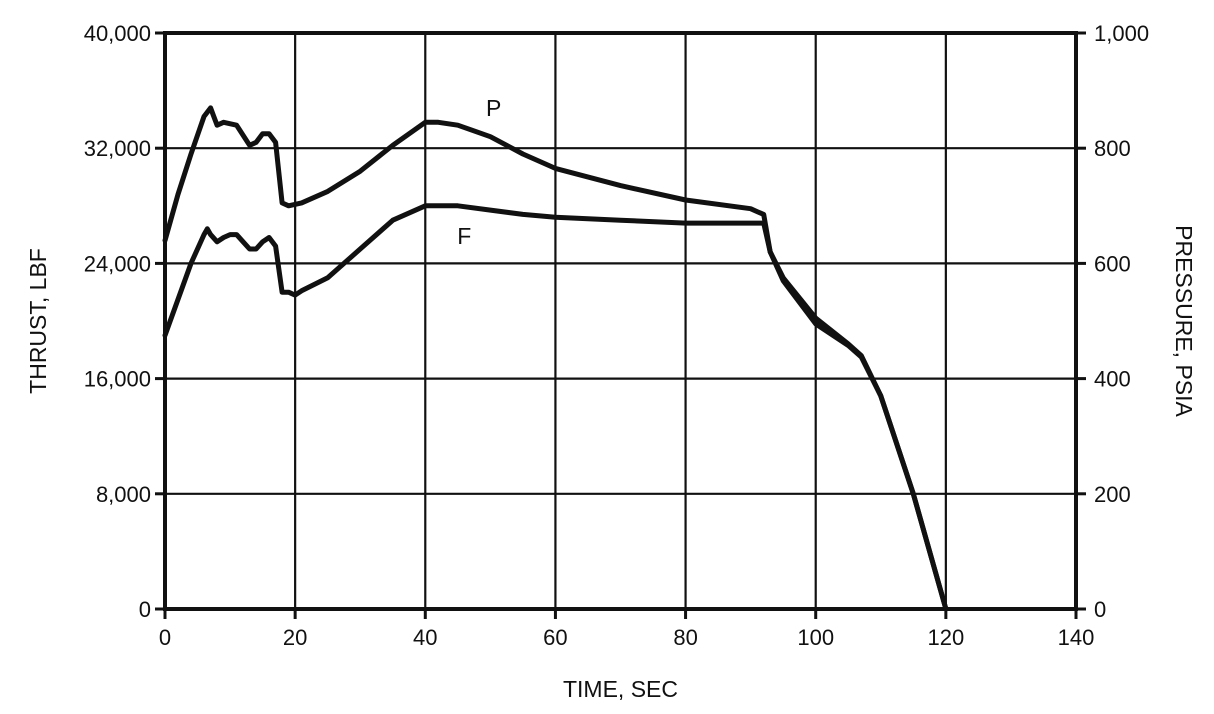 This screenshot has width=1214, height=714. What do you see at coordinates (425, 637) in the screenshot?
I see `x-tick-label: 40` at bounding box center [425, 637].